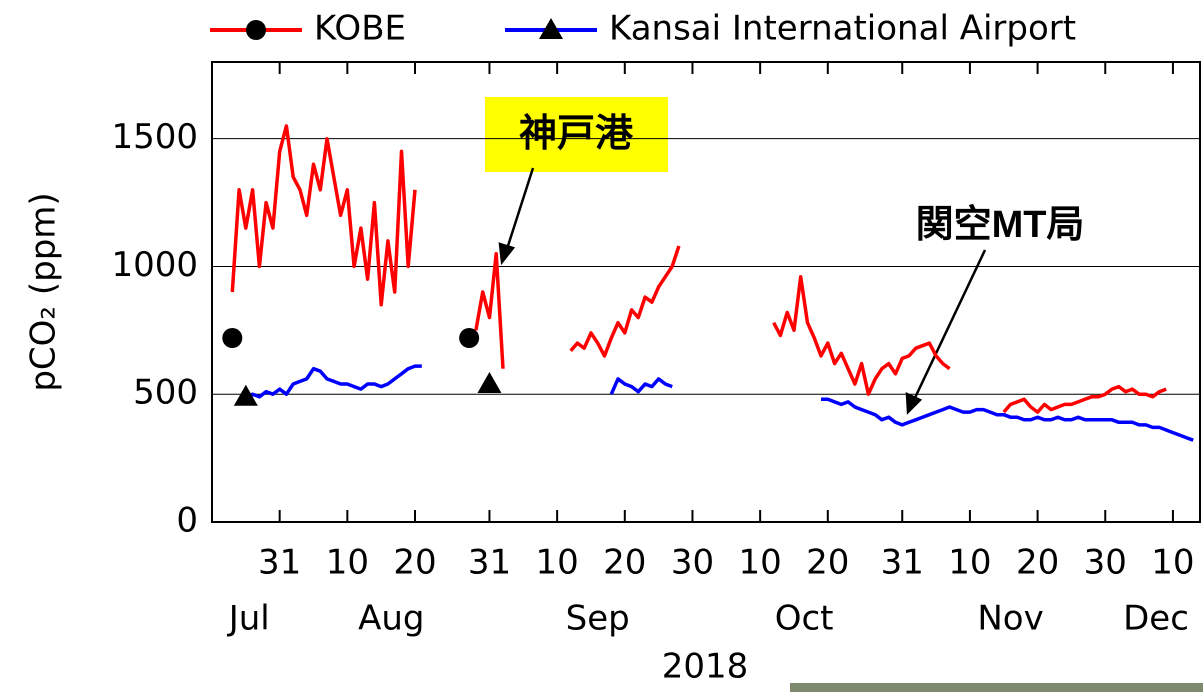 Image resolution: width=1203 pixels, height=692 pixels. I want to click on annotation: 神戸港, so click(576, 134).